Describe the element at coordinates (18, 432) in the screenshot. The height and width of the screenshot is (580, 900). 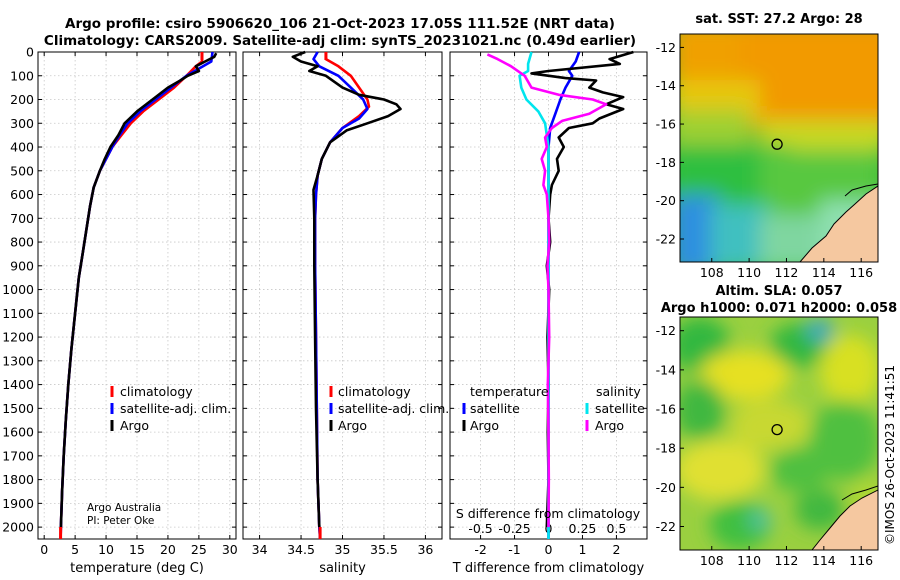
I see `y-tick-label: 1600` at that location.